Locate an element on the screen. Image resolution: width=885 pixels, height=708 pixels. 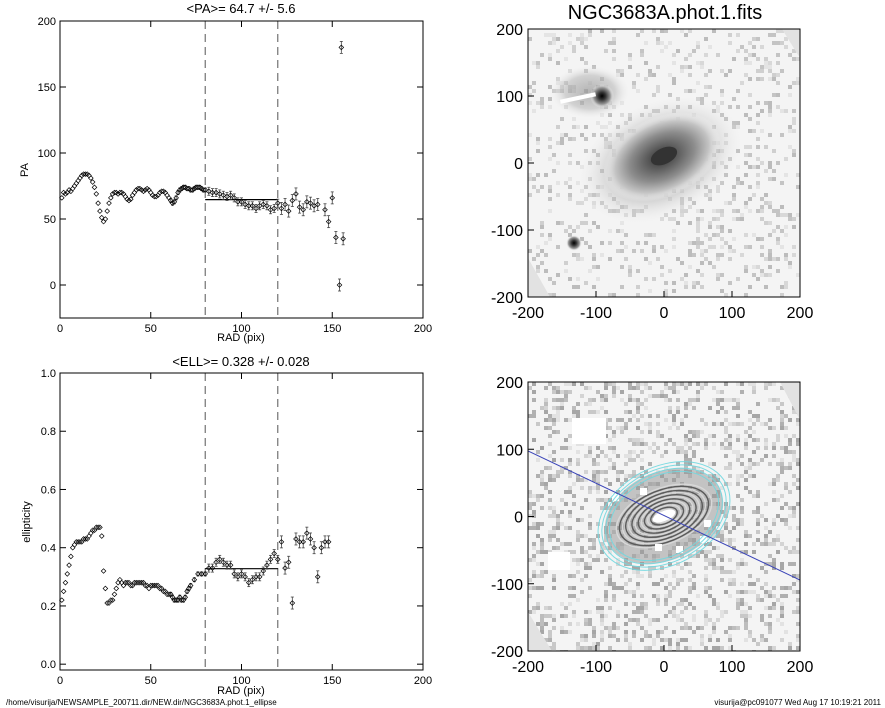
outer-isophote is located at coordinates (664, 516).